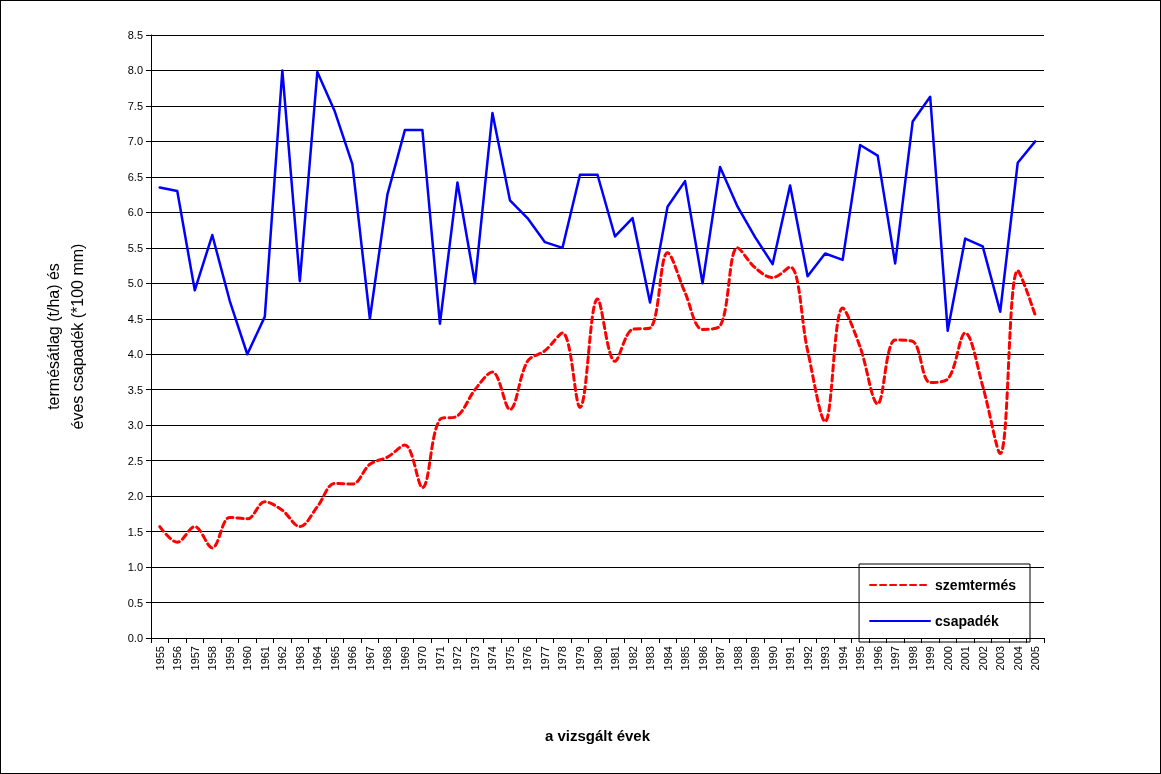  What do you see at coordinates (135, 496) in the screenshot?
I see `y-tick-label: 2.0` at bounding box center [135, 496].